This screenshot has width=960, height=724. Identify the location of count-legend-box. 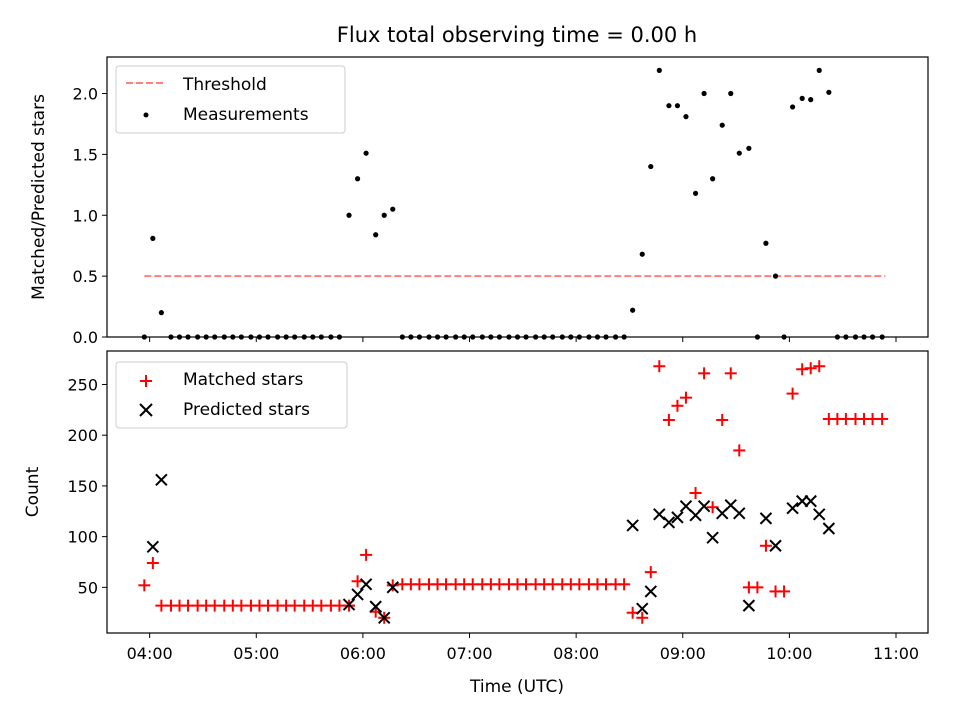
(231, 395).